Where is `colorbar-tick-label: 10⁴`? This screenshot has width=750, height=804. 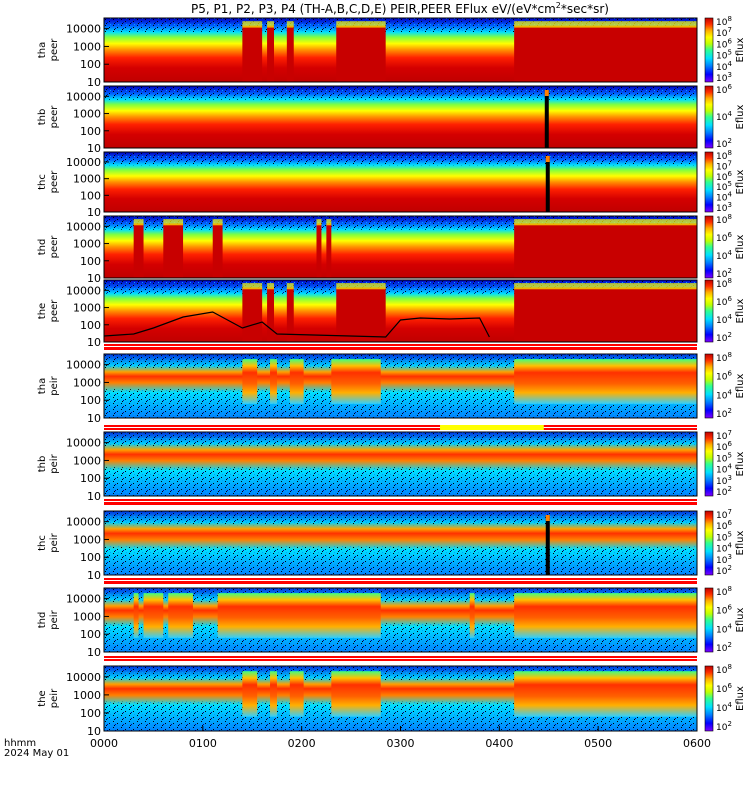
colorbar-tick-label: 10⁴ is located at coordinates (724, 548).